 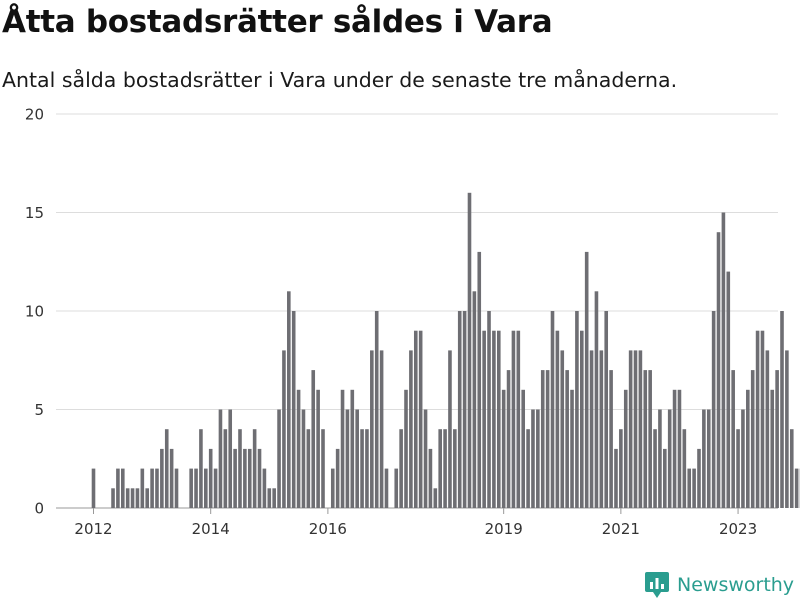 I want to click on y-tick-label: 0, so click(x=39, y=509).